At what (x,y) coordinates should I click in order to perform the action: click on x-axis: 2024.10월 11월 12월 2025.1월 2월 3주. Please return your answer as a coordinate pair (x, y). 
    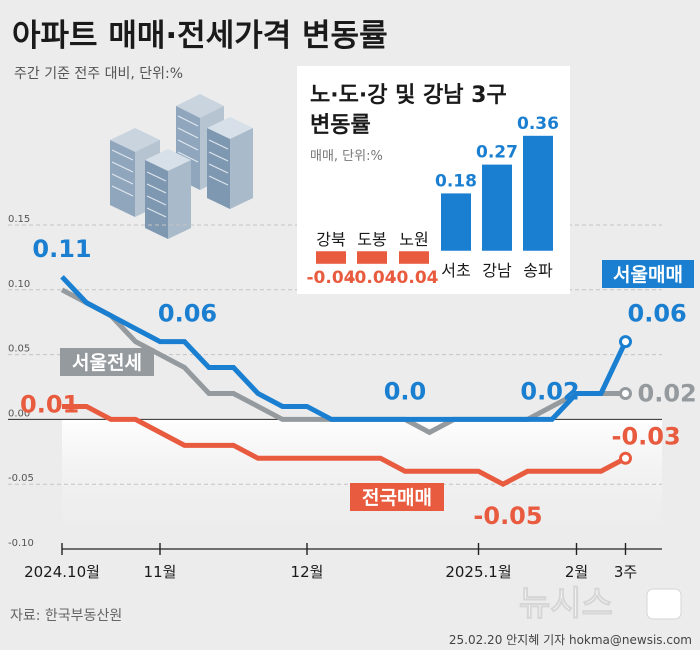
    Looking at the image, I should click on (330, 562).